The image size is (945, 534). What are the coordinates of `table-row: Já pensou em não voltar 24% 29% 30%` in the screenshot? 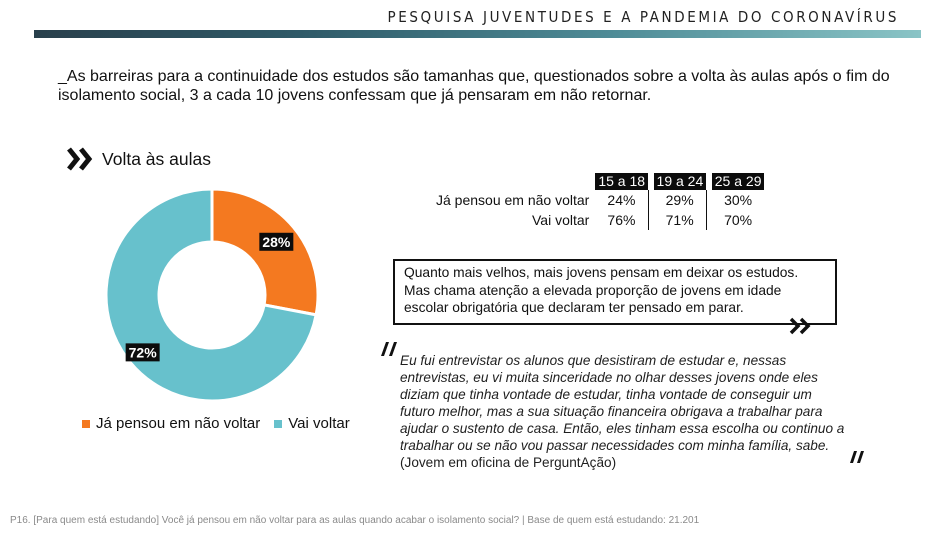 It's located at (597, 200).